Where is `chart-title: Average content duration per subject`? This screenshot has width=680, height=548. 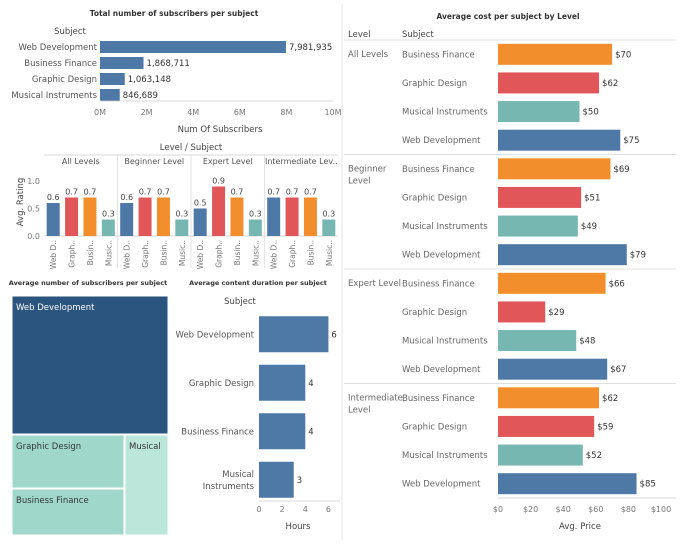
chart-title: Average content duration per subject is located at coordinates (258, 283).